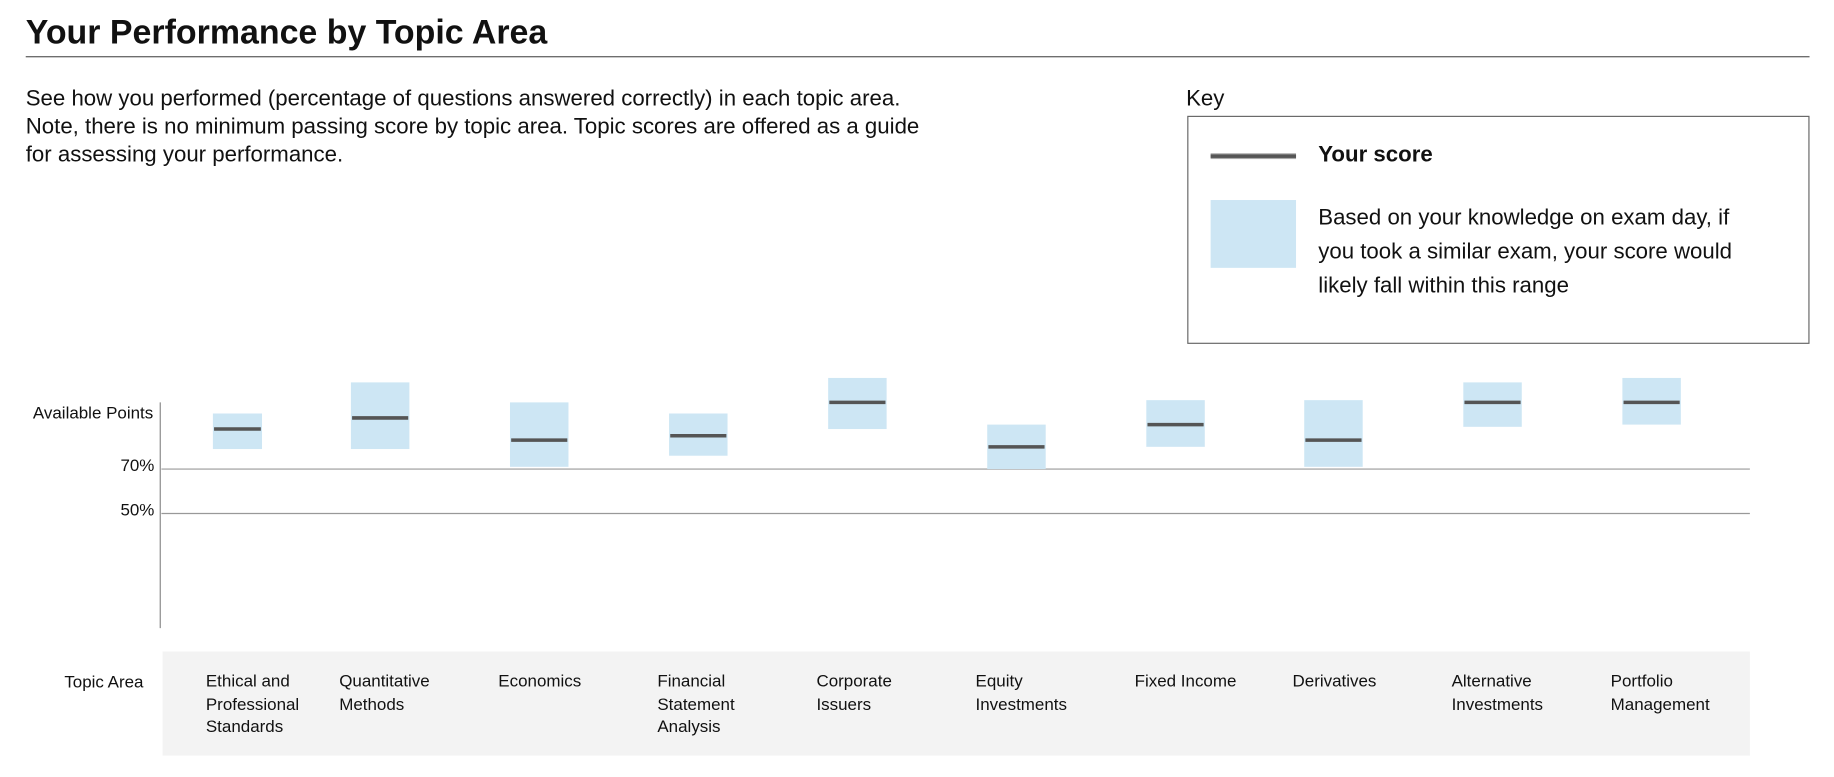 The height and width of the screenshot is (777, 1834). I want to click on key-box, so click(1498, 229).